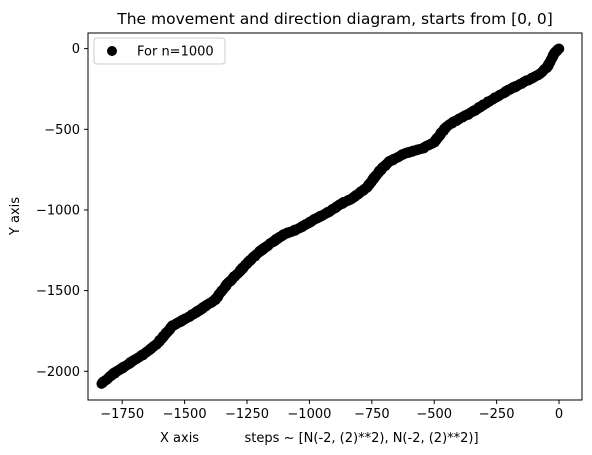 The width and height of the screenshot is (592, 455). What do you see at coordinates (62, 130) in the screenshot?
I see `y-tick-label: −500` at bounding box center [62, 130].